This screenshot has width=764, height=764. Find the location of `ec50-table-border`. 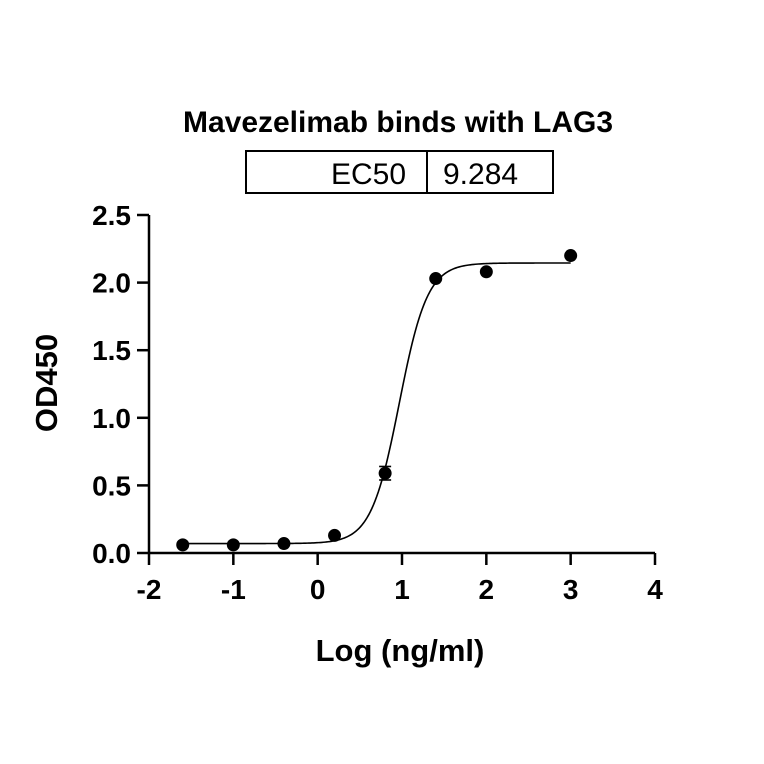

ec50-table-border is located at coordinates (399, 172).